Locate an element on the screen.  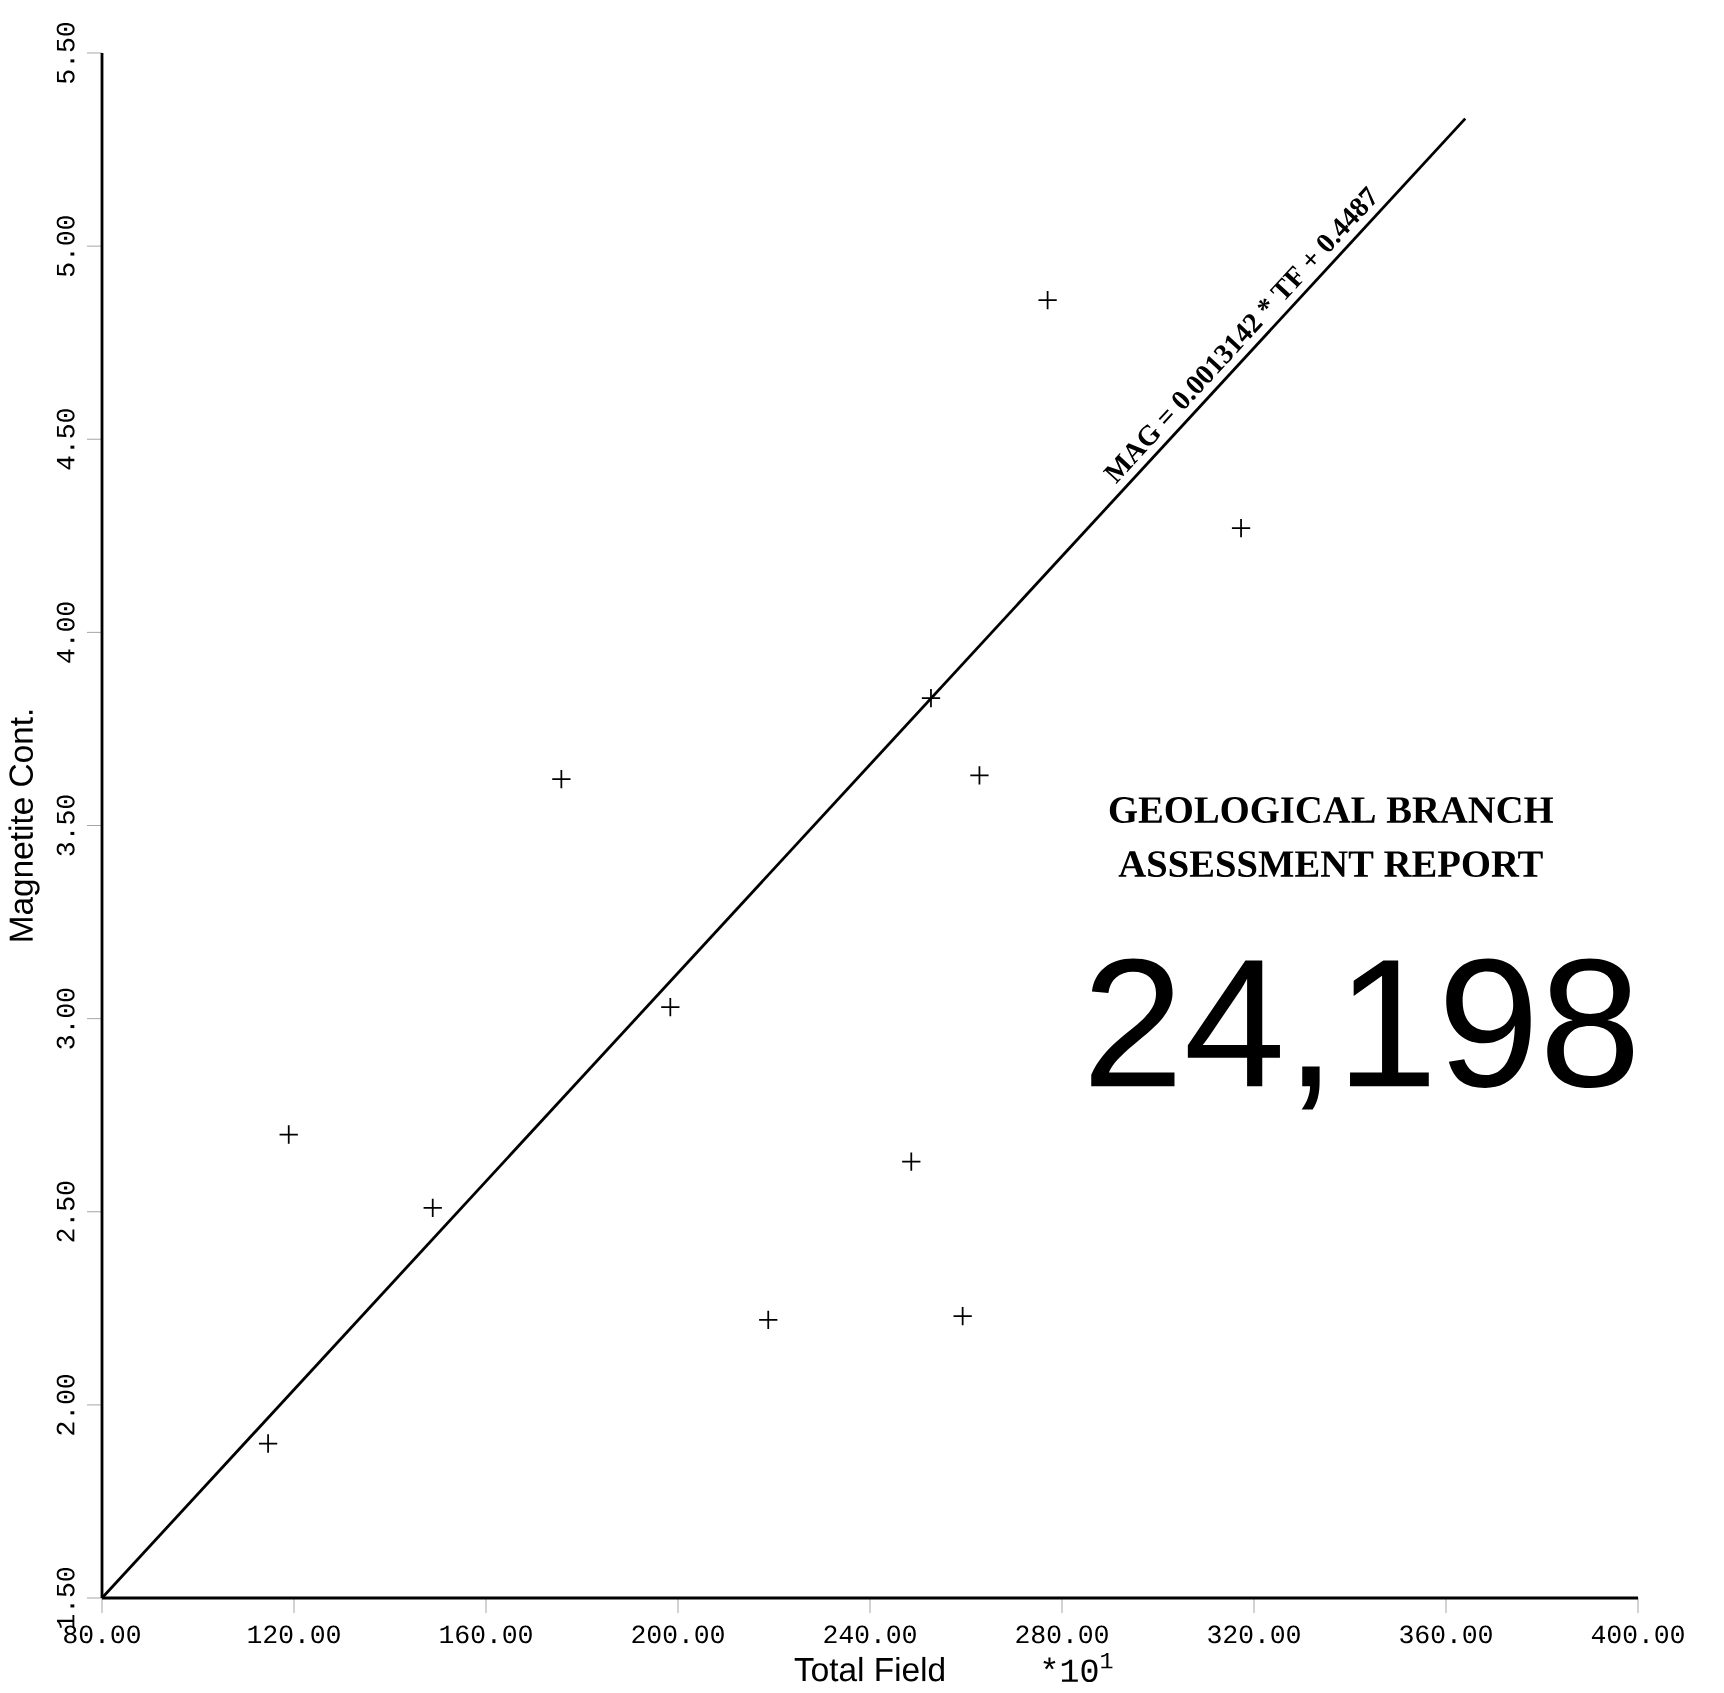
x-tick-label: 160.00 is located at coordinates (486, 1634).